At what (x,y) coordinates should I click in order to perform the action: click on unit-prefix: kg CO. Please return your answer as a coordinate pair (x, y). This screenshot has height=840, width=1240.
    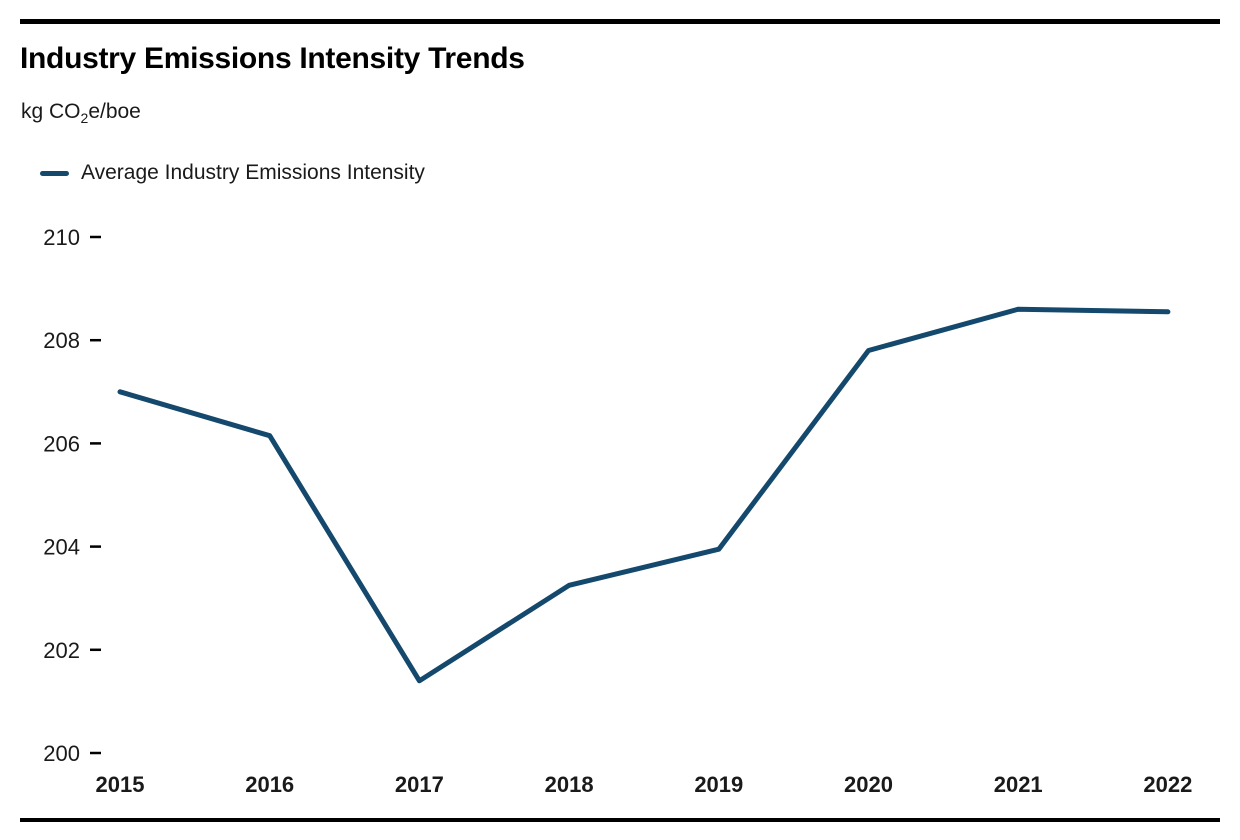
    Looking at the image, I should click on (51, 111).